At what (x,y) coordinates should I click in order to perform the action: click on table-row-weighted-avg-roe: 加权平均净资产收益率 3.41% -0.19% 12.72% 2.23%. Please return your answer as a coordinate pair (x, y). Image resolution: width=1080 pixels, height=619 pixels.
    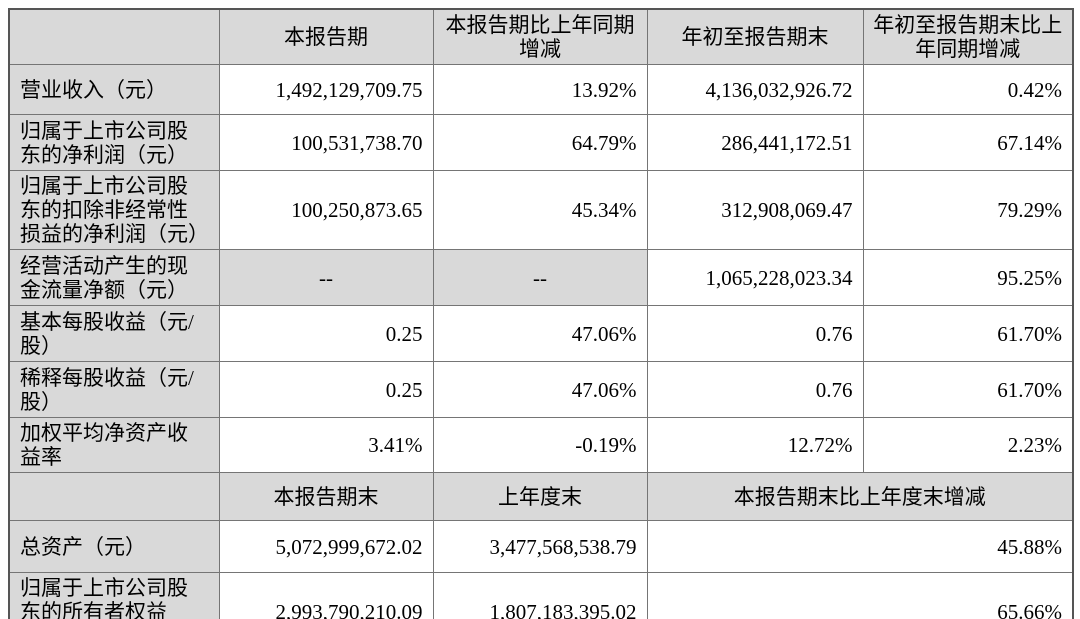
    Looking at the image, I should click on (541, 445).